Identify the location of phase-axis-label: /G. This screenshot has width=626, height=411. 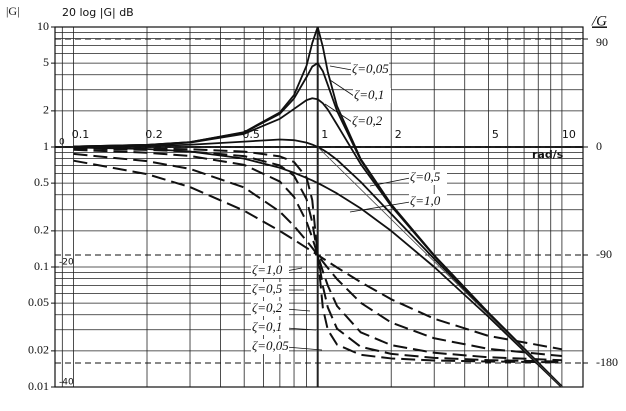
(599, 21).